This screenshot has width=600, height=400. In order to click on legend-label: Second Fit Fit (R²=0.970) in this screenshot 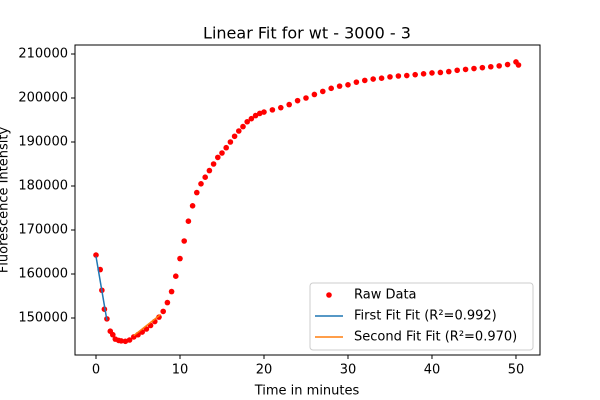, I will do `click(435, 337)`.